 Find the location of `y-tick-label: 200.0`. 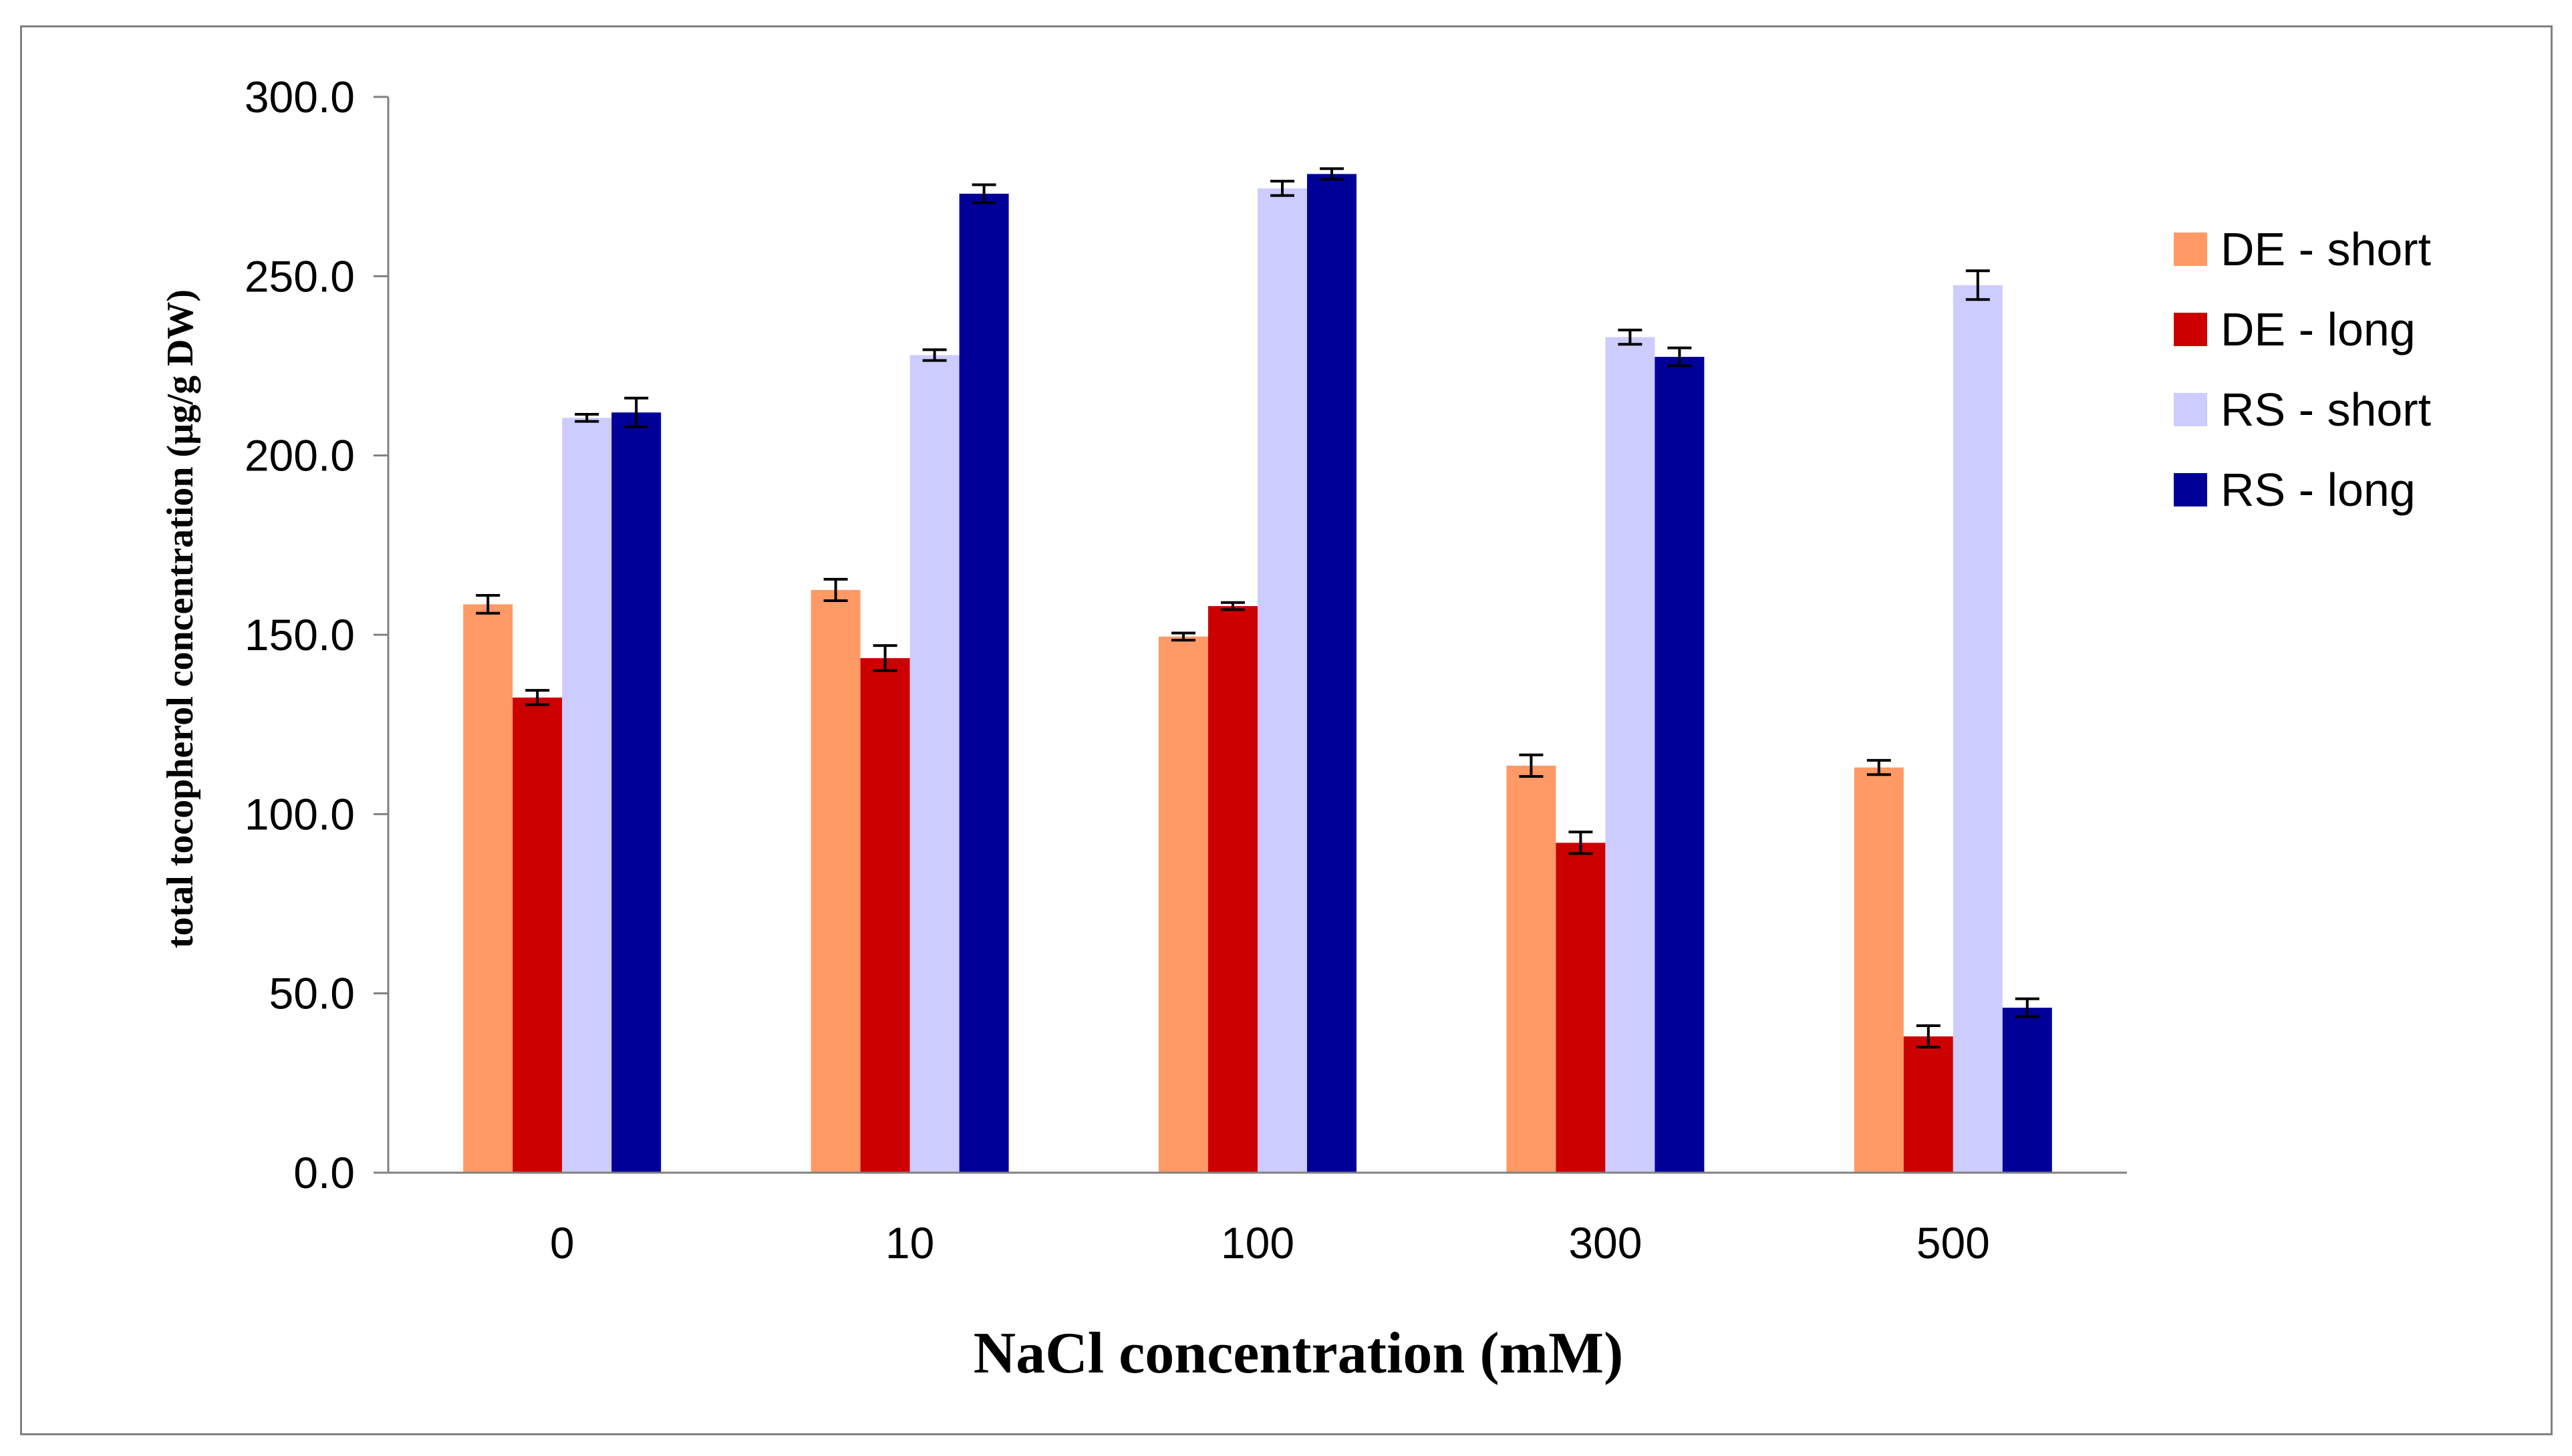

y-tick-label: 200.0 is located at coordinates (300, 456).